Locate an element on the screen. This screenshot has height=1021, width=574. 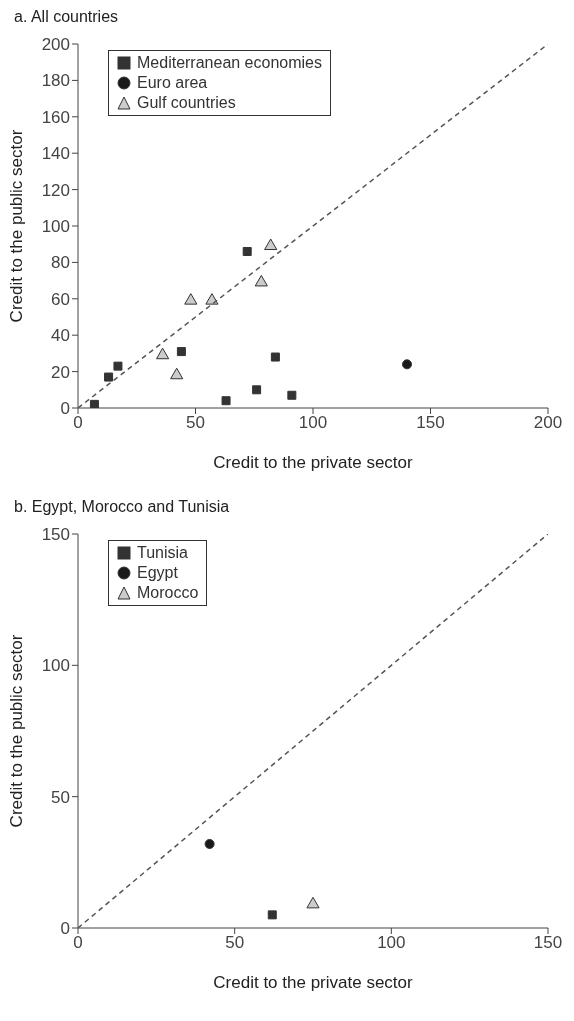
y-tick-label: 20 is located at coordinates (60, 372).